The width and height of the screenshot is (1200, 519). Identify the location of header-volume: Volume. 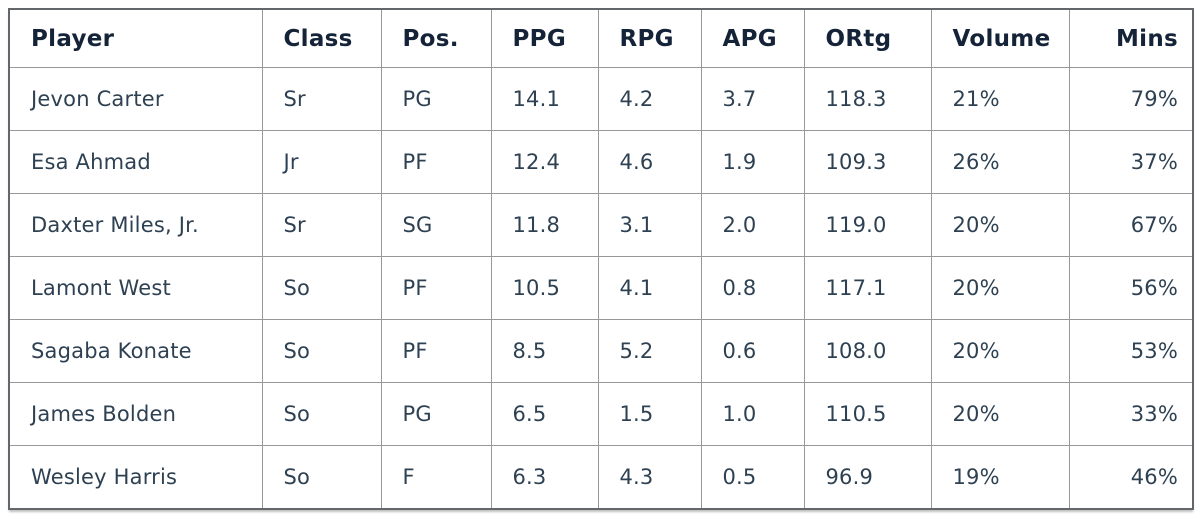
(1000, 38).